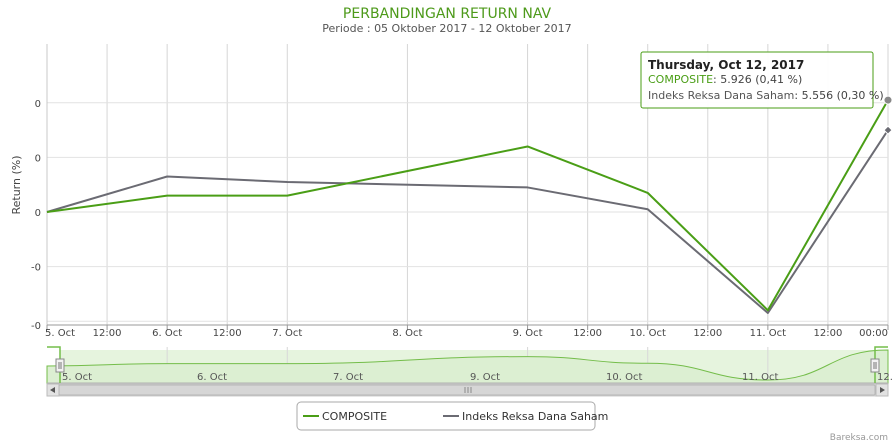 This screenshot has width=892, height=445. Describe the element at coordinates (167, 333) in the screenshot. I see `x-tick-label: 6. Oct` at that location.